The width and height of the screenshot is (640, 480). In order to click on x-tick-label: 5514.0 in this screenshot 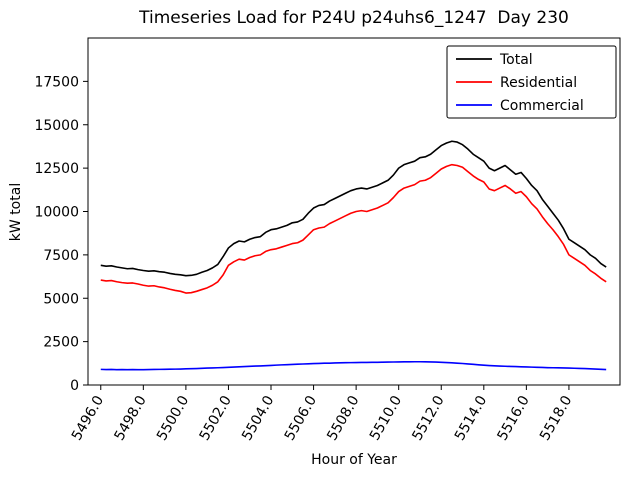, I will do `click(471, 418)`.